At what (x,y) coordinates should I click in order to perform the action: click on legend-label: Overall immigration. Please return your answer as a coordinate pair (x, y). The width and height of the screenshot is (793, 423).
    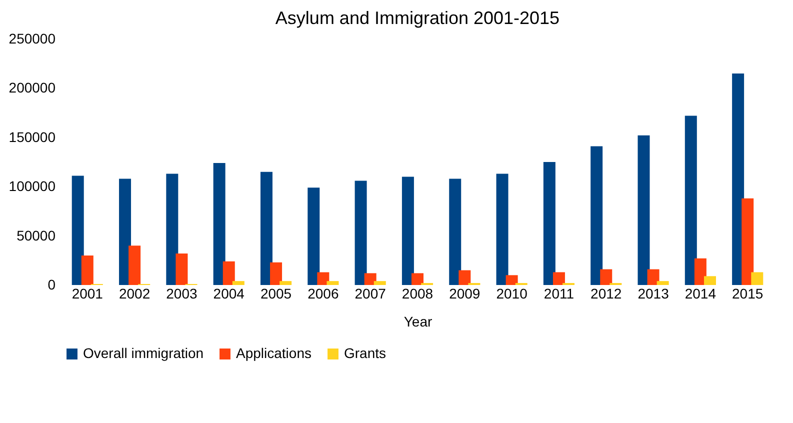
    Looking at the image, I should click on (143, 353).